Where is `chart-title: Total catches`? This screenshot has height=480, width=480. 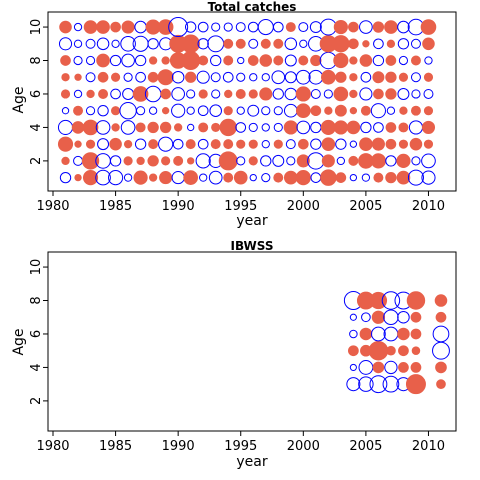
chart-title: Total catches is located at coordinates (252, 7).